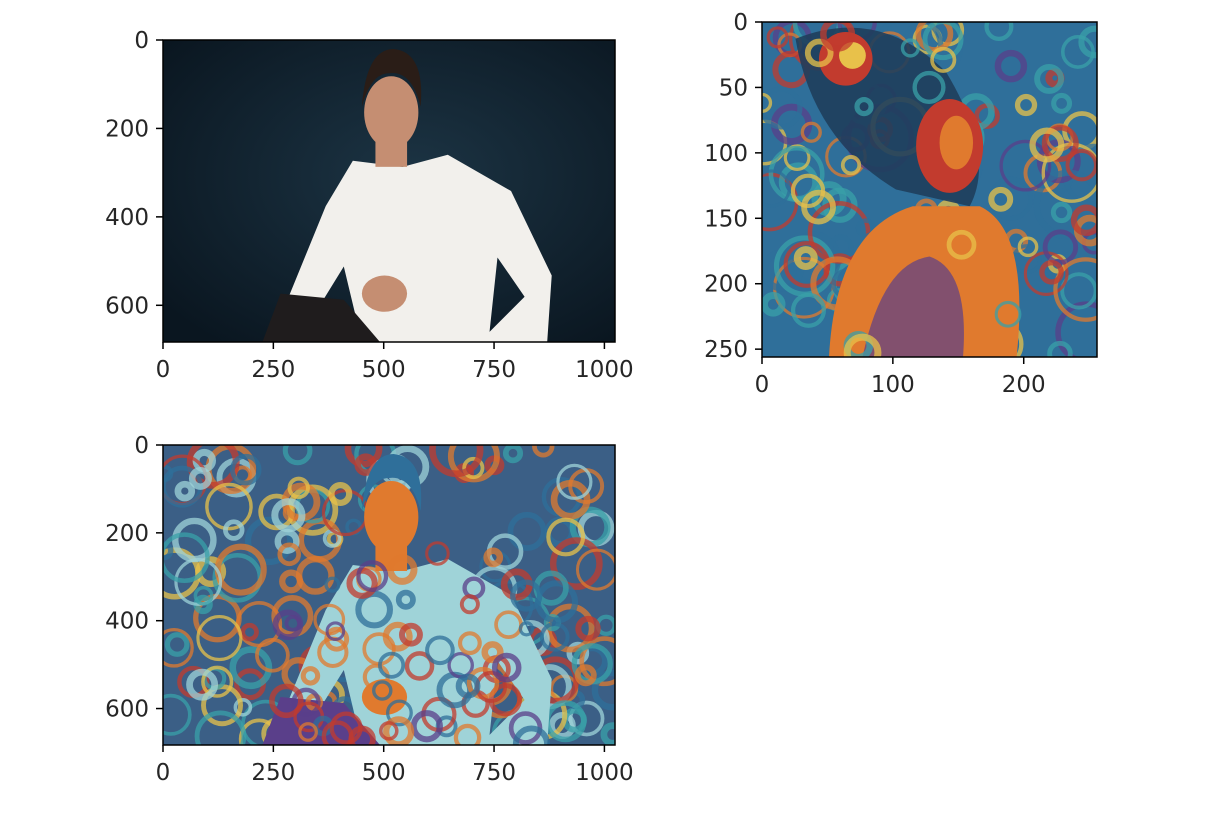  Describe the element at coordinates (913, 306) in the screenshot. I see `body-shadow` at that location.